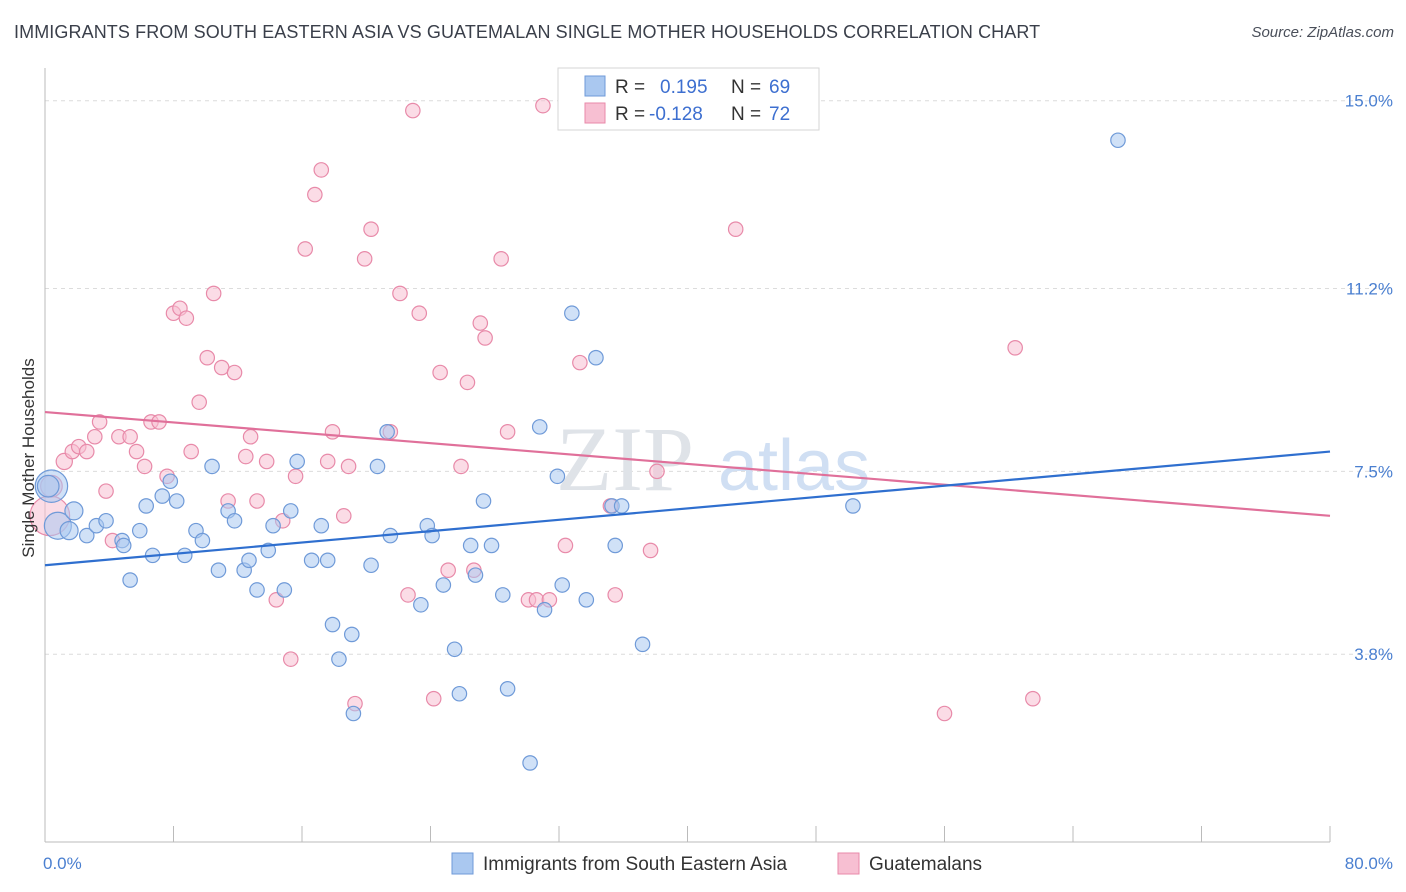 The image size is (1406, 892). I want to click on x-tick-label-max: 80.0%, so click(1369, 863).